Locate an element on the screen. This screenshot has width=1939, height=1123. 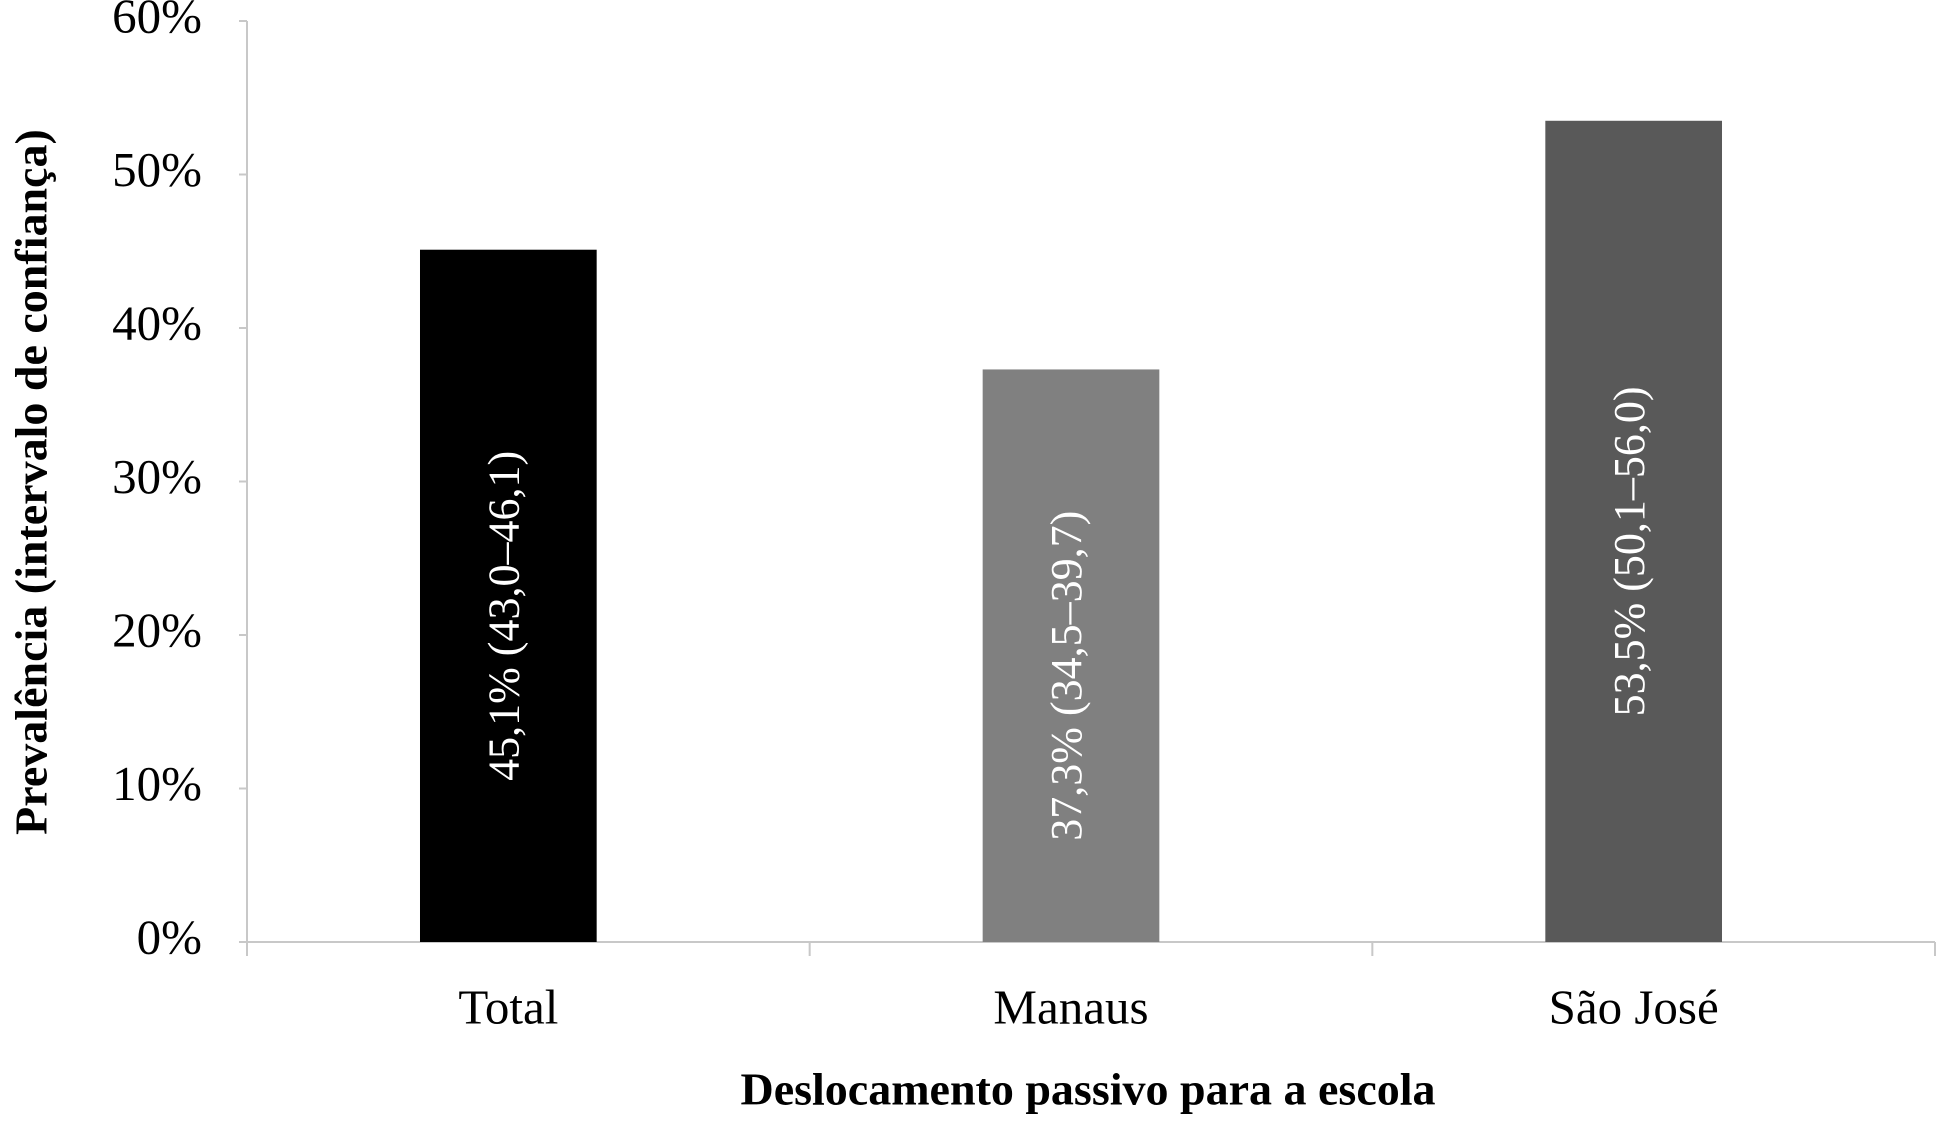
y-tick-label: 0% is located at coordinates (169, 936).